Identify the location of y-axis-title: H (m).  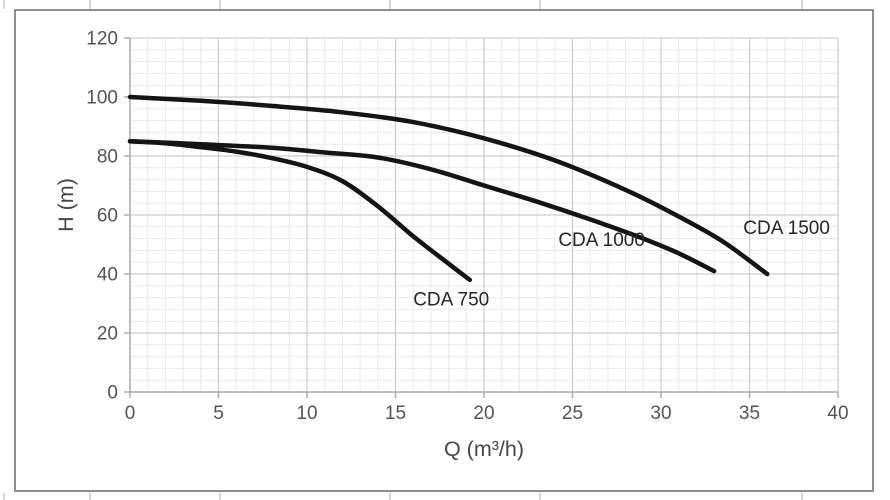
(66, 205).